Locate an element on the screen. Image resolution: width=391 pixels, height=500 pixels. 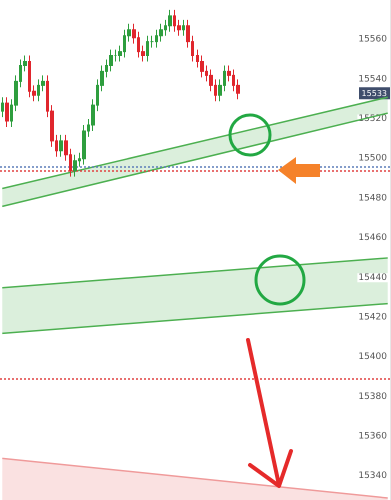
y-tick-label: 15480 is located at coordinates (373, 198).